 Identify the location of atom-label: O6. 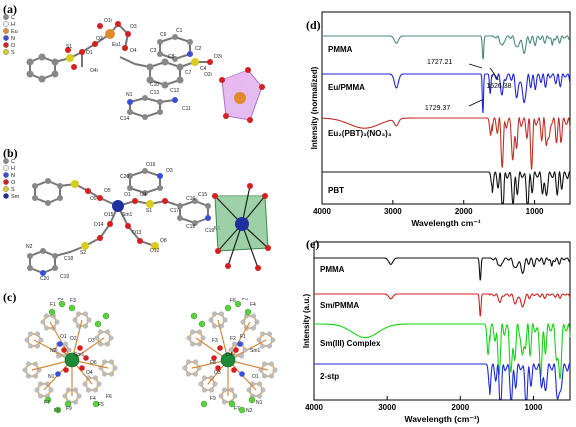
(93, 363).